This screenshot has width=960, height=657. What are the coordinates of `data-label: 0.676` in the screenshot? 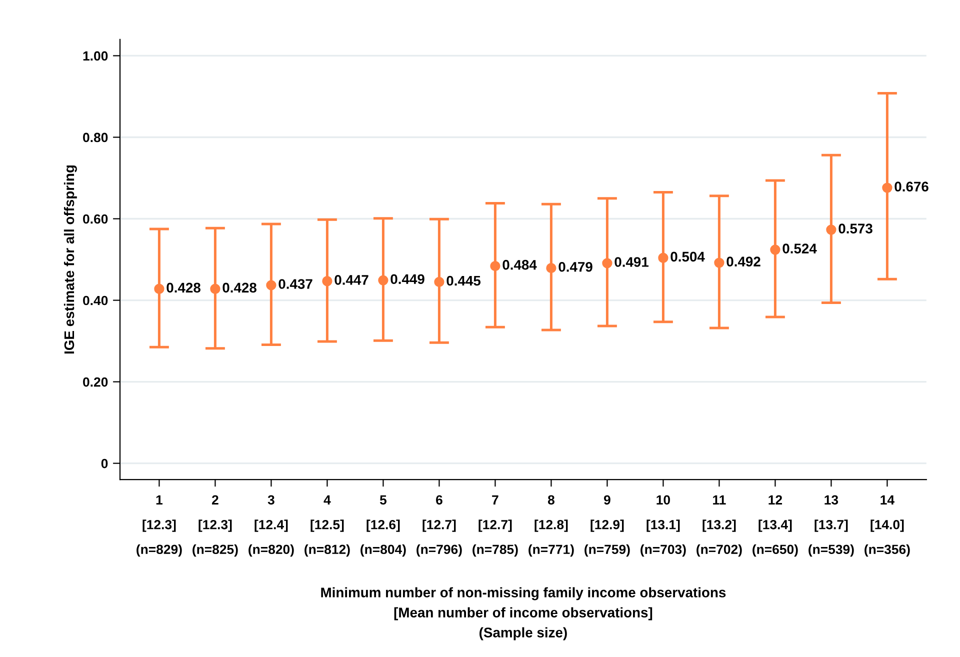 It's located at (911, 187).